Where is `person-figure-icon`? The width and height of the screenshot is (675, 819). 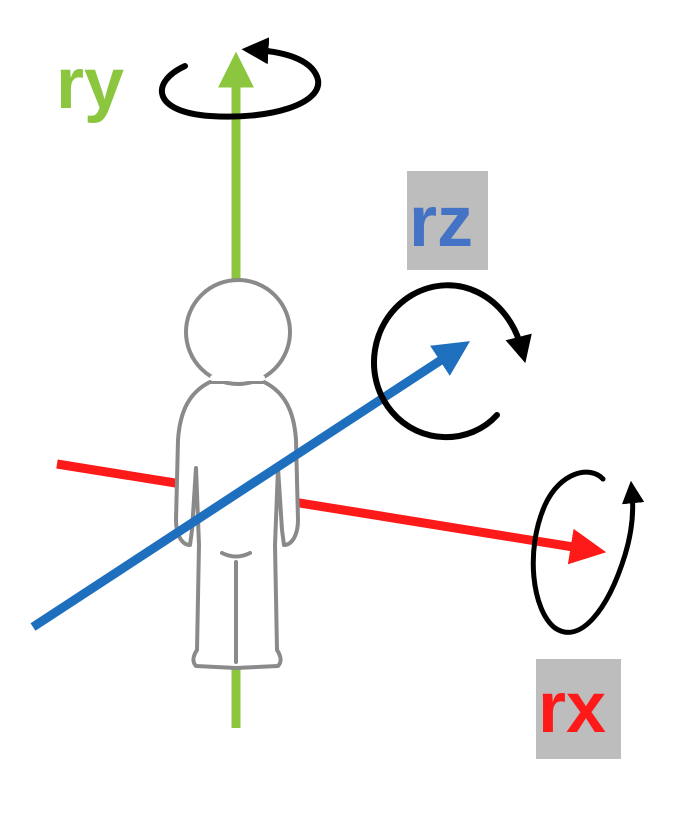
person-figure-icon is located at coordinates (237, 474).